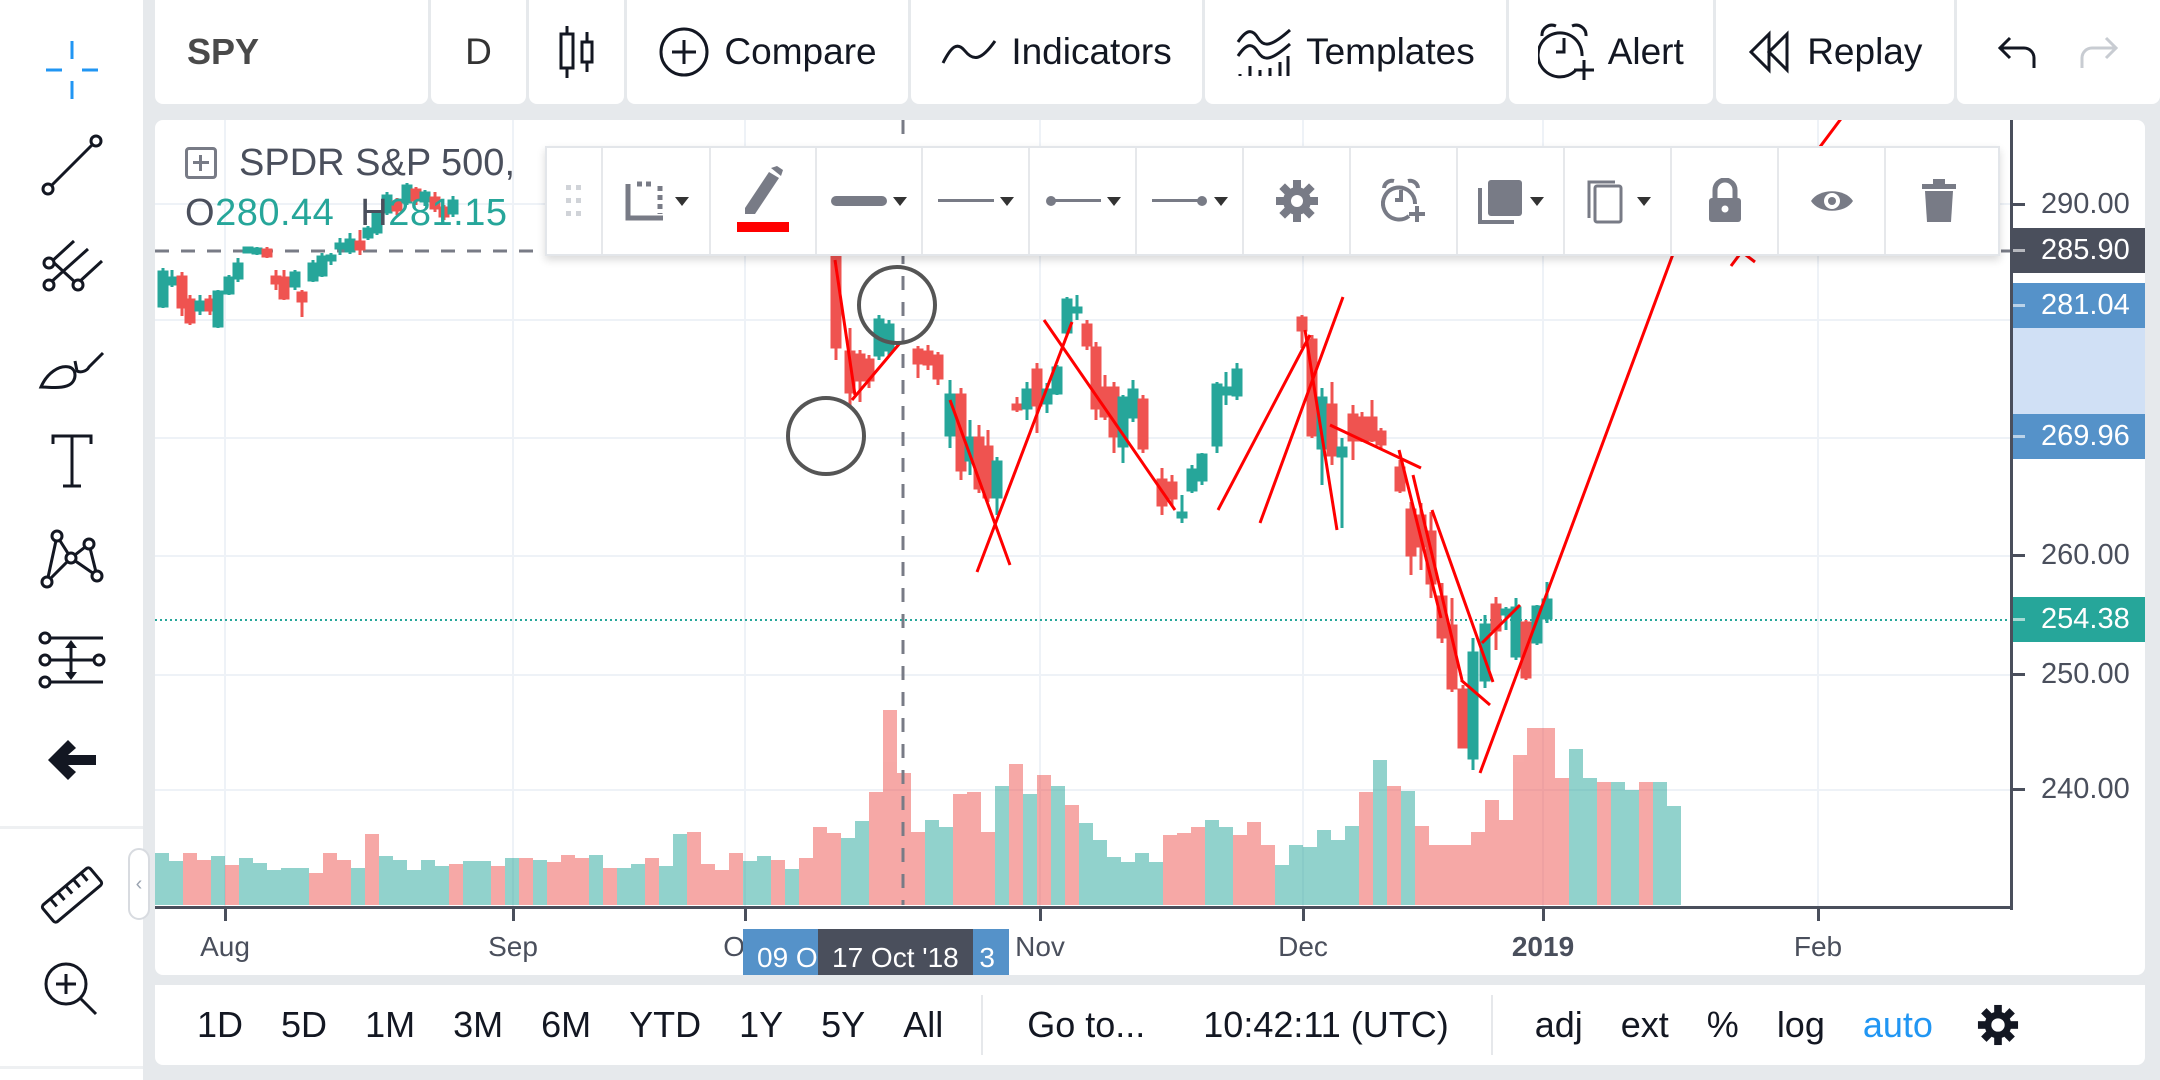 The width and height of the screenshot is (2160, 1080). I want to click on range-1m: 1M, so click(390, 1024).